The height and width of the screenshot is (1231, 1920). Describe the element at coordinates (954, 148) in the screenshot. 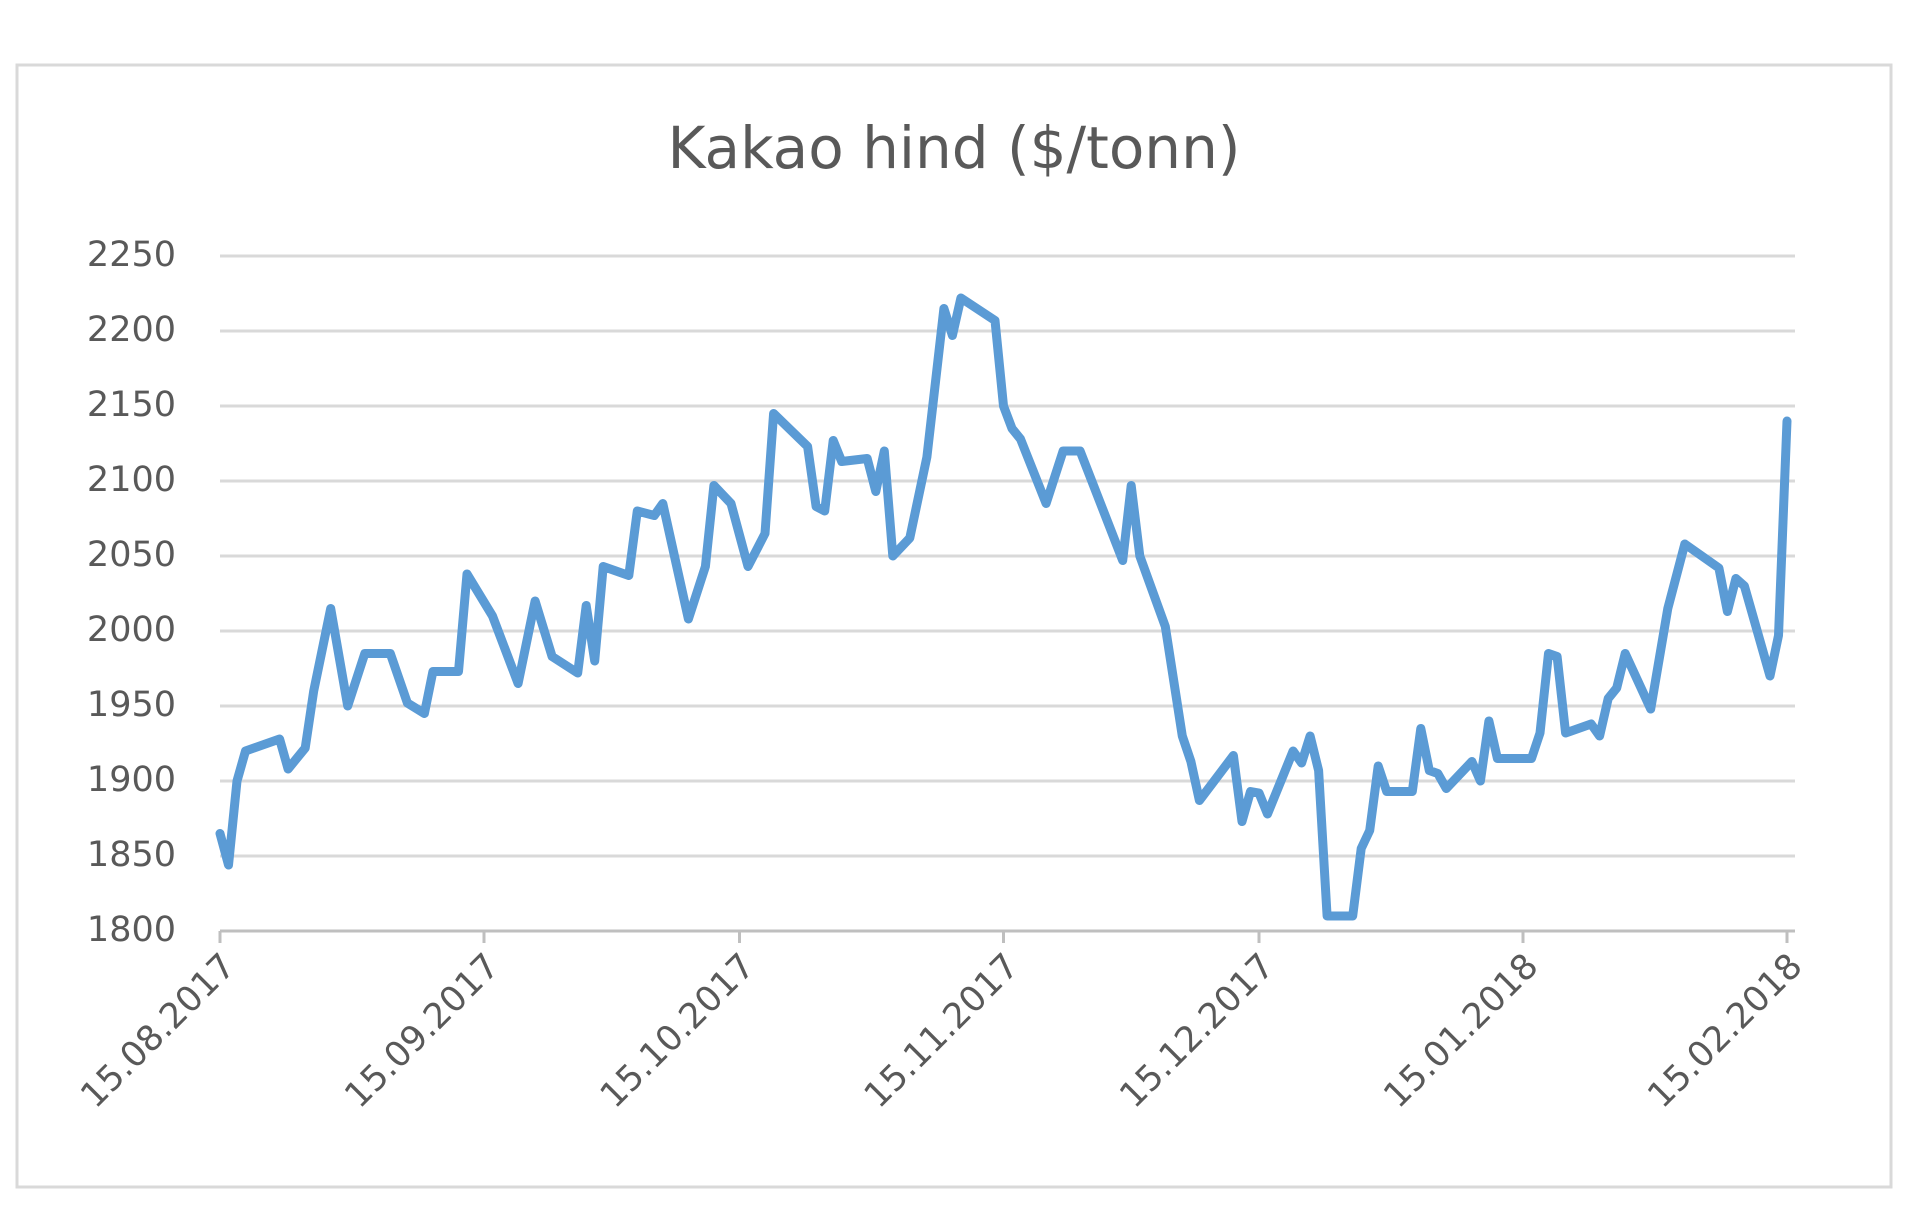

I see `chart-title: Kakao hind ($/tonn)` at that location.